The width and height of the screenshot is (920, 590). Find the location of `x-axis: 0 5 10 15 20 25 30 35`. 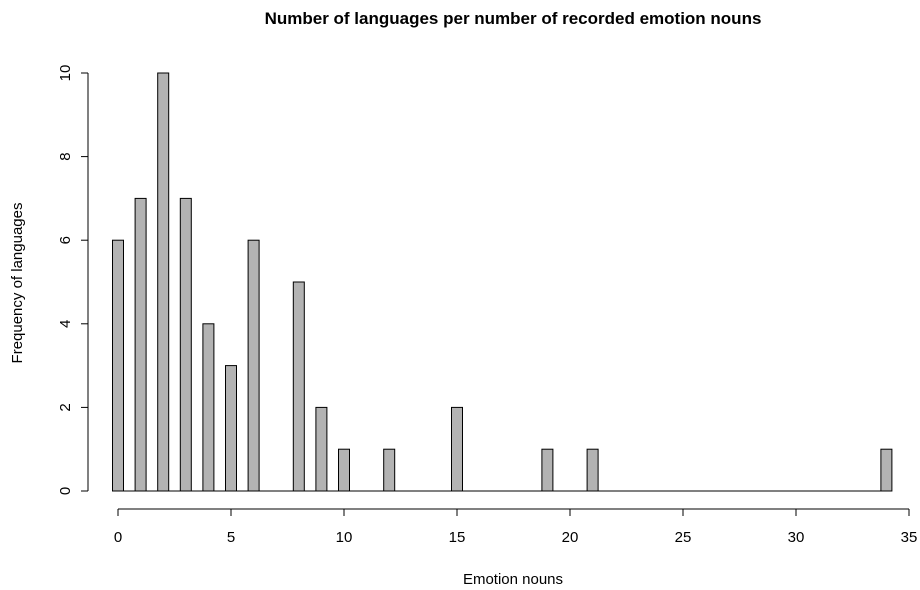

x-axis: 0 5 10 15 20 25 30 35 is located at coordinates (516, 527).